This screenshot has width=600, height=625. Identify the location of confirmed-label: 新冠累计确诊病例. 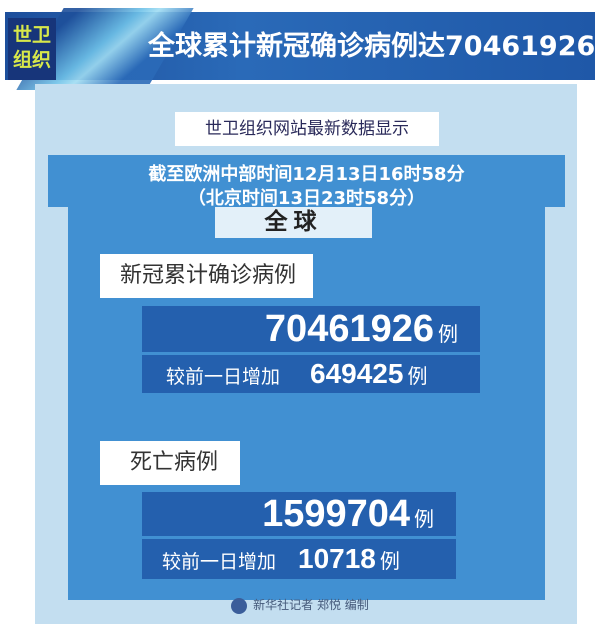
(206, 276).